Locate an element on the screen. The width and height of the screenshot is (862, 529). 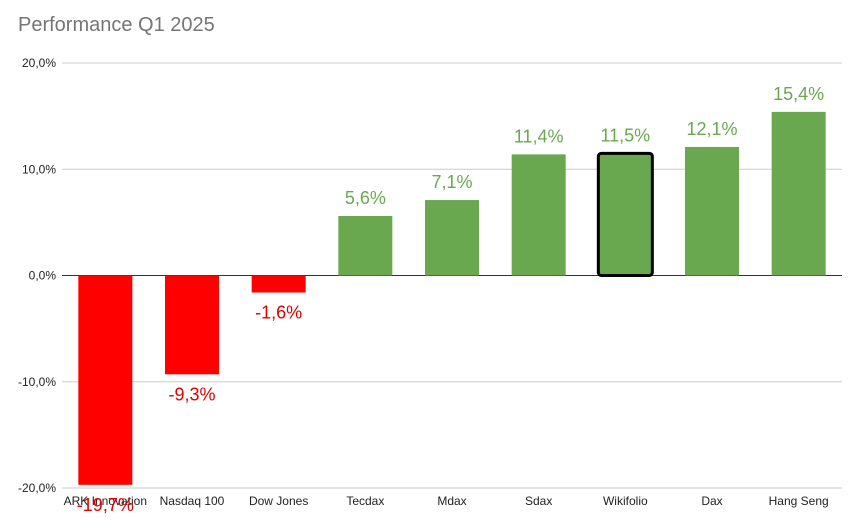
data-label: 5,6% is located at coordinates (365, 198).